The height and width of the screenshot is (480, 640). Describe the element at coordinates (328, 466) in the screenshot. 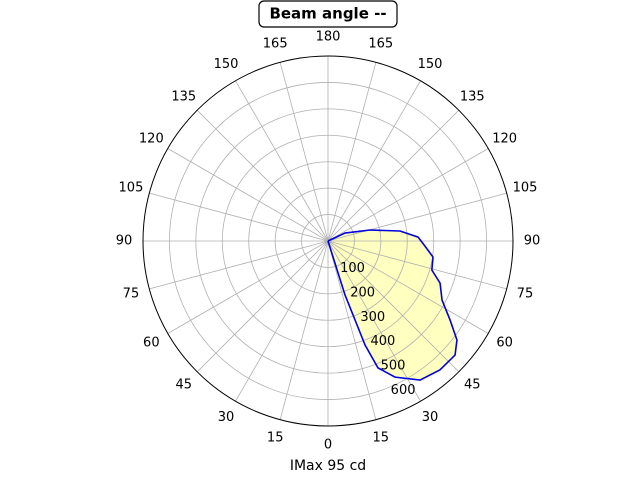

I see `x-axis-label: IMax 95 cd` at that location.